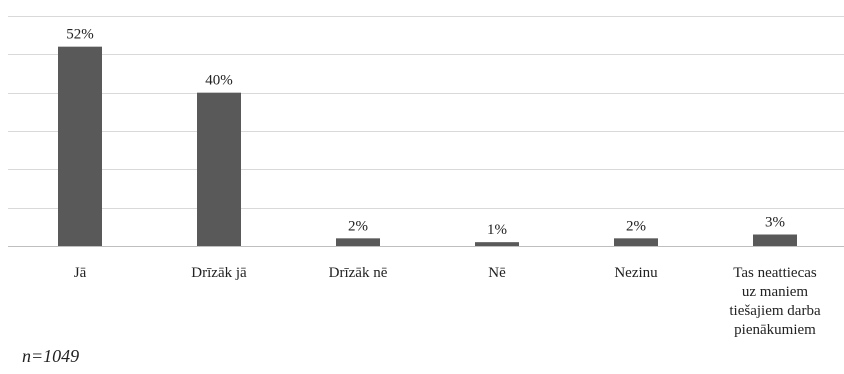 The width and height of the screenshot is (844, 374). What do you see at coordinates (636, 273) in the screenshot?
I see `category-label-5: Nezinu` at bounding box center [636, 273].